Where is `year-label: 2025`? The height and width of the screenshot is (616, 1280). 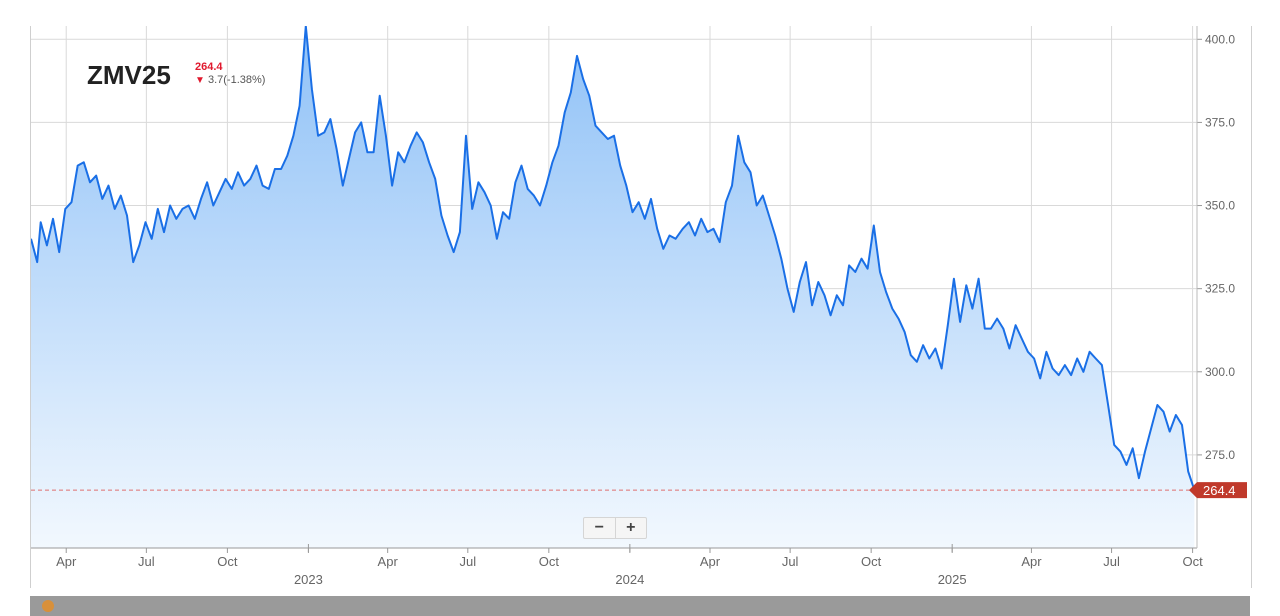
year-label: 2025 is located at coordinates (952, 579).